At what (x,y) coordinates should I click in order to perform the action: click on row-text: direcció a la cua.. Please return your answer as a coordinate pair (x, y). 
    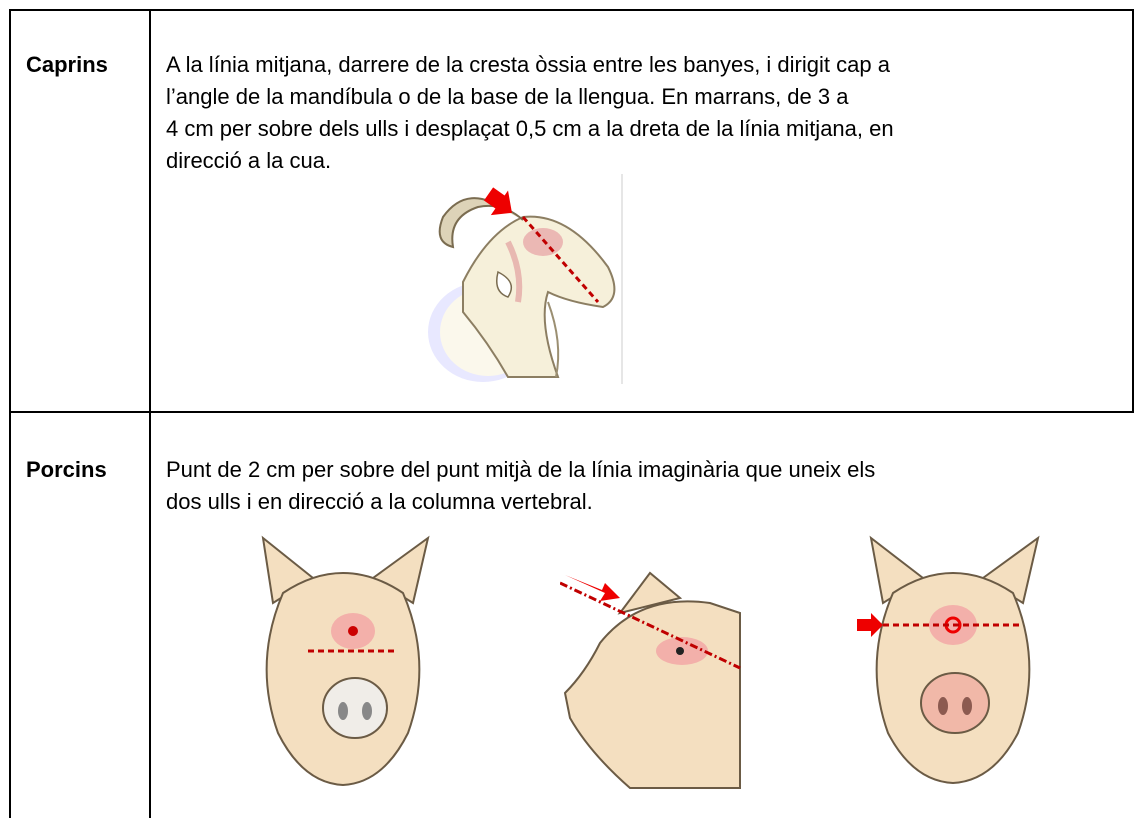
    Looking at the image, I should click on (249, 160).